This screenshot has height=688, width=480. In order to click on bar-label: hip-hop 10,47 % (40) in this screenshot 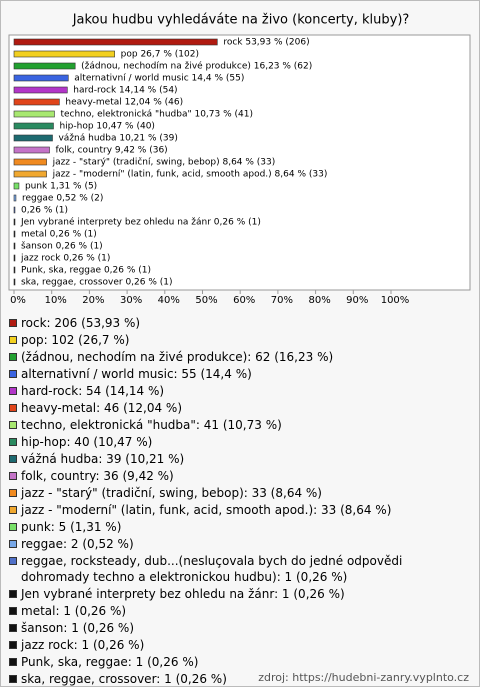, I will do `click(106, 127)`.